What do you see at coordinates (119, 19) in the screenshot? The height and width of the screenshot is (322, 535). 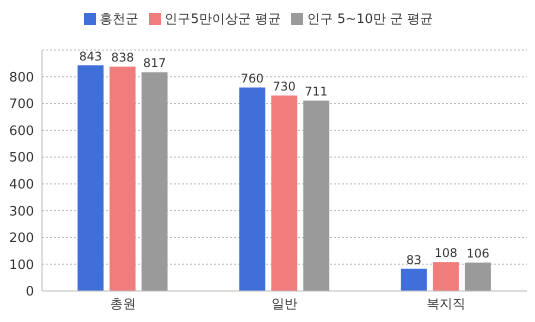 I see `legend-label: 홍천군` at bounding box center [119, 19].